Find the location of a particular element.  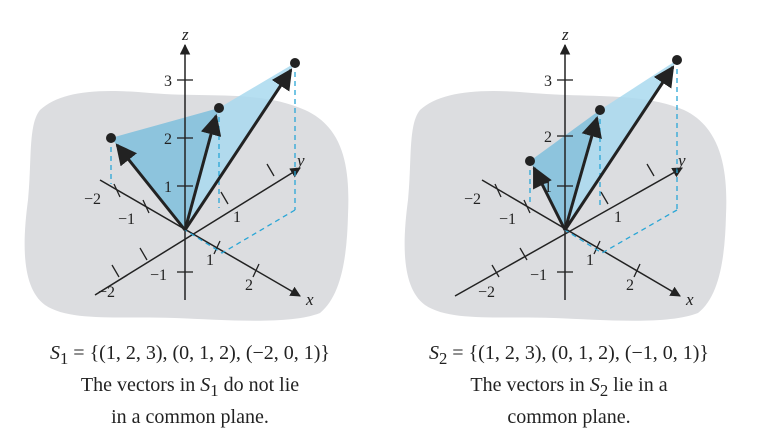

z-axis-label-right: z is located at coordinates (565, 34).